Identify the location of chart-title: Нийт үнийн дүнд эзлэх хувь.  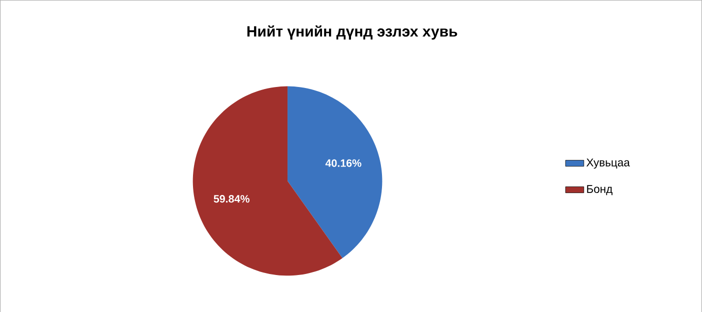
(352, 32).